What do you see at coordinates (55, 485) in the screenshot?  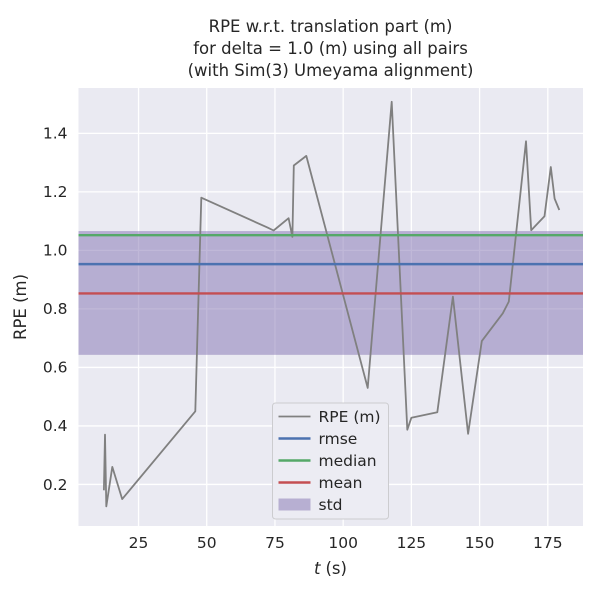 I see `y-tick-label-0.2: 0.2` at bounding box center [55, 485].